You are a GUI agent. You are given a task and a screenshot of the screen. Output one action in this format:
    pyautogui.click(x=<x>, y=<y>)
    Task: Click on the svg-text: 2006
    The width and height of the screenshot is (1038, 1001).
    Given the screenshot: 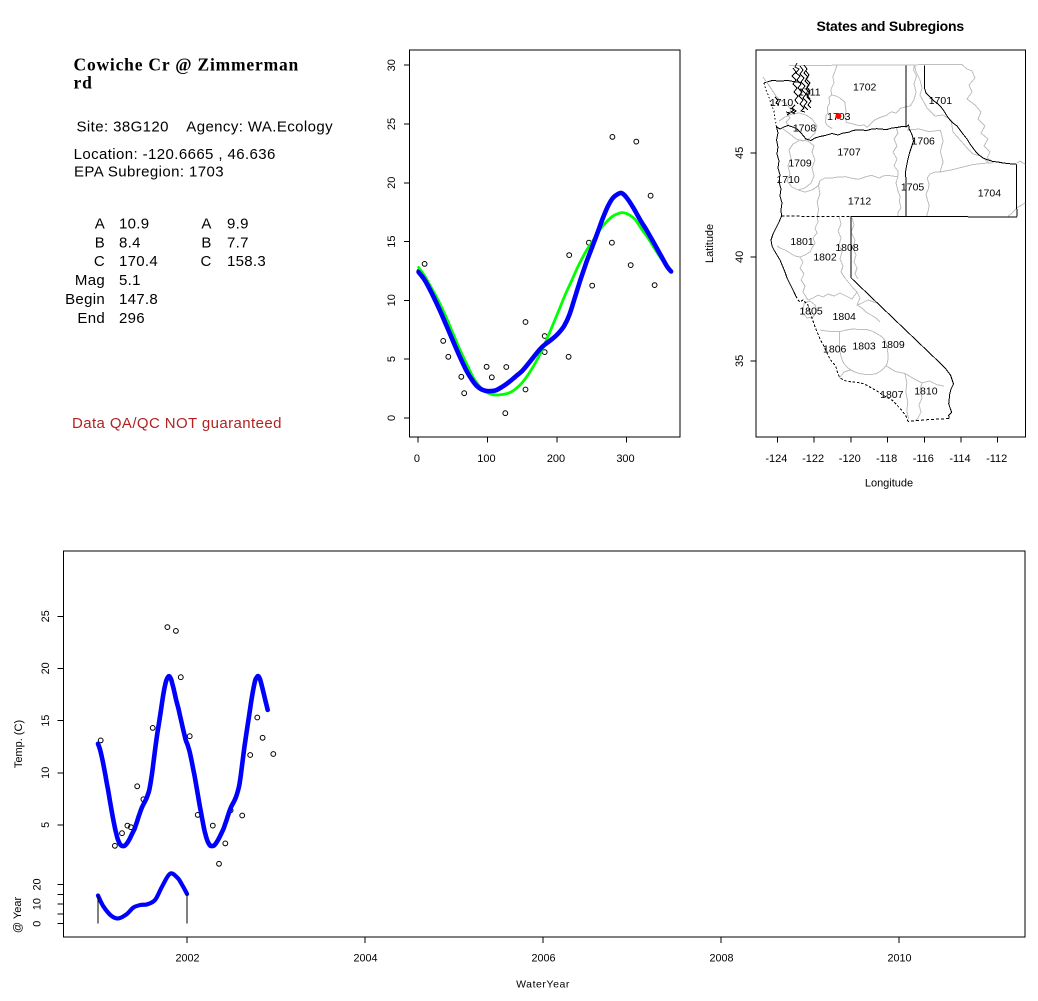 What is the action you would take?
    pyautogui.click(x=543, y=959)
    